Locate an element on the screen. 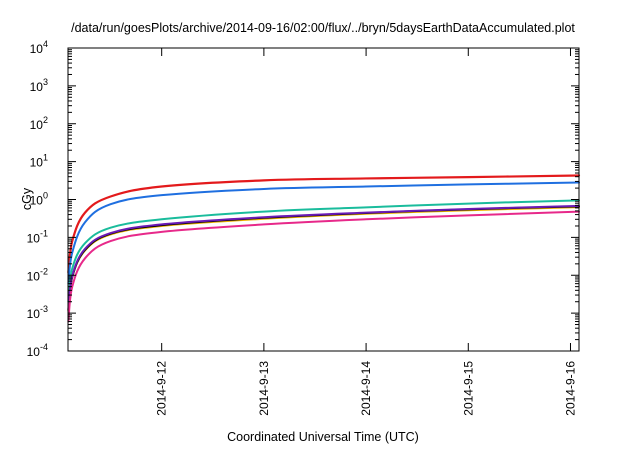 Image resolution: width=640 pixels, height=453 pixels. y-tick-label: 10⁰ is located at coordinates (39, 199).